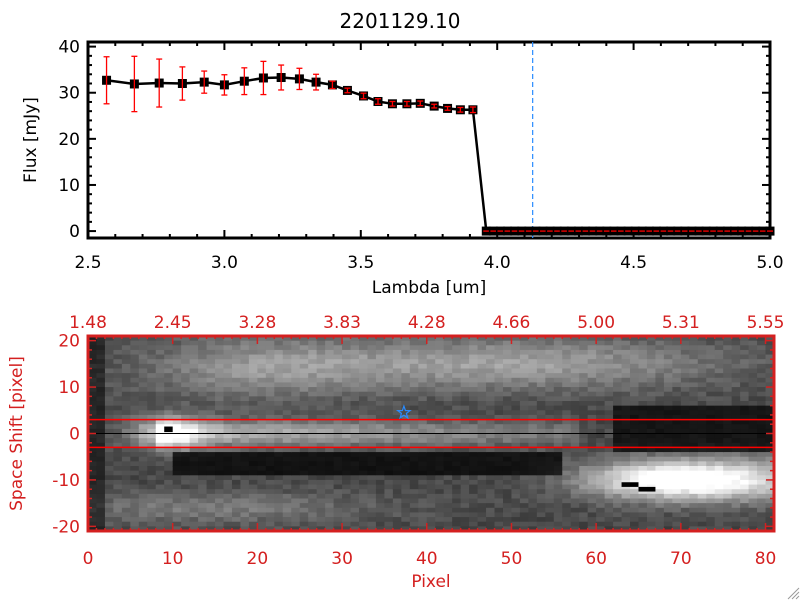 The height and width of the screenshot is (600, 800). Describe the element at coordinates (74, 435) in the screenshot. I see `y-tick-label: 0` at that location.